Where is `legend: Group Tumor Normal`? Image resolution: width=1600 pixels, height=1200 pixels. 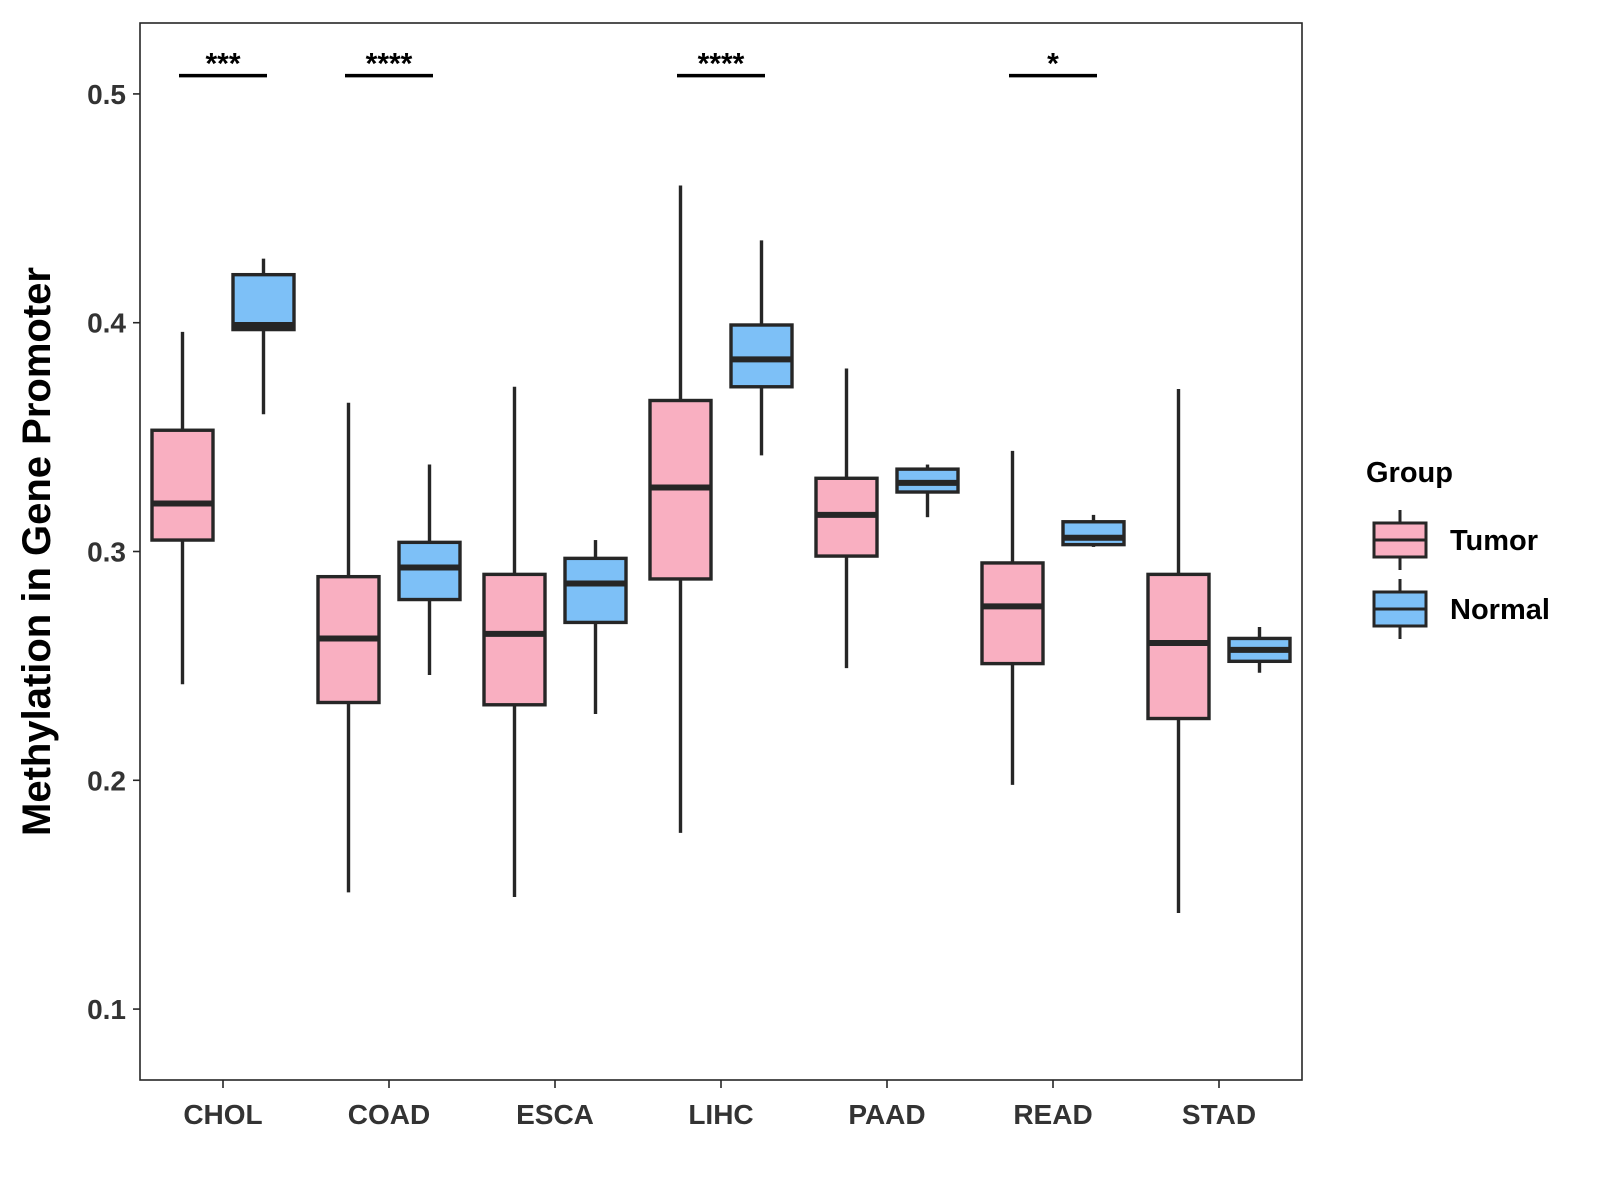
legend: Group Tumor Normal is located at coordinates (1458, 548).